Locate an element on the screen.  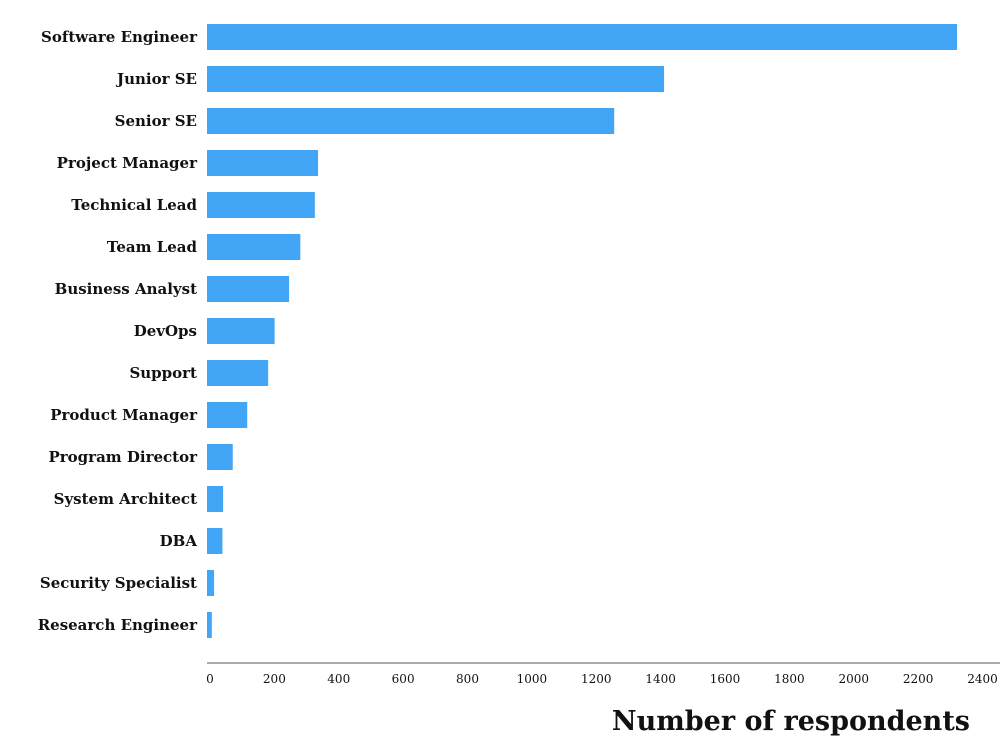
bar-devops is located at coordinates (241, 331).